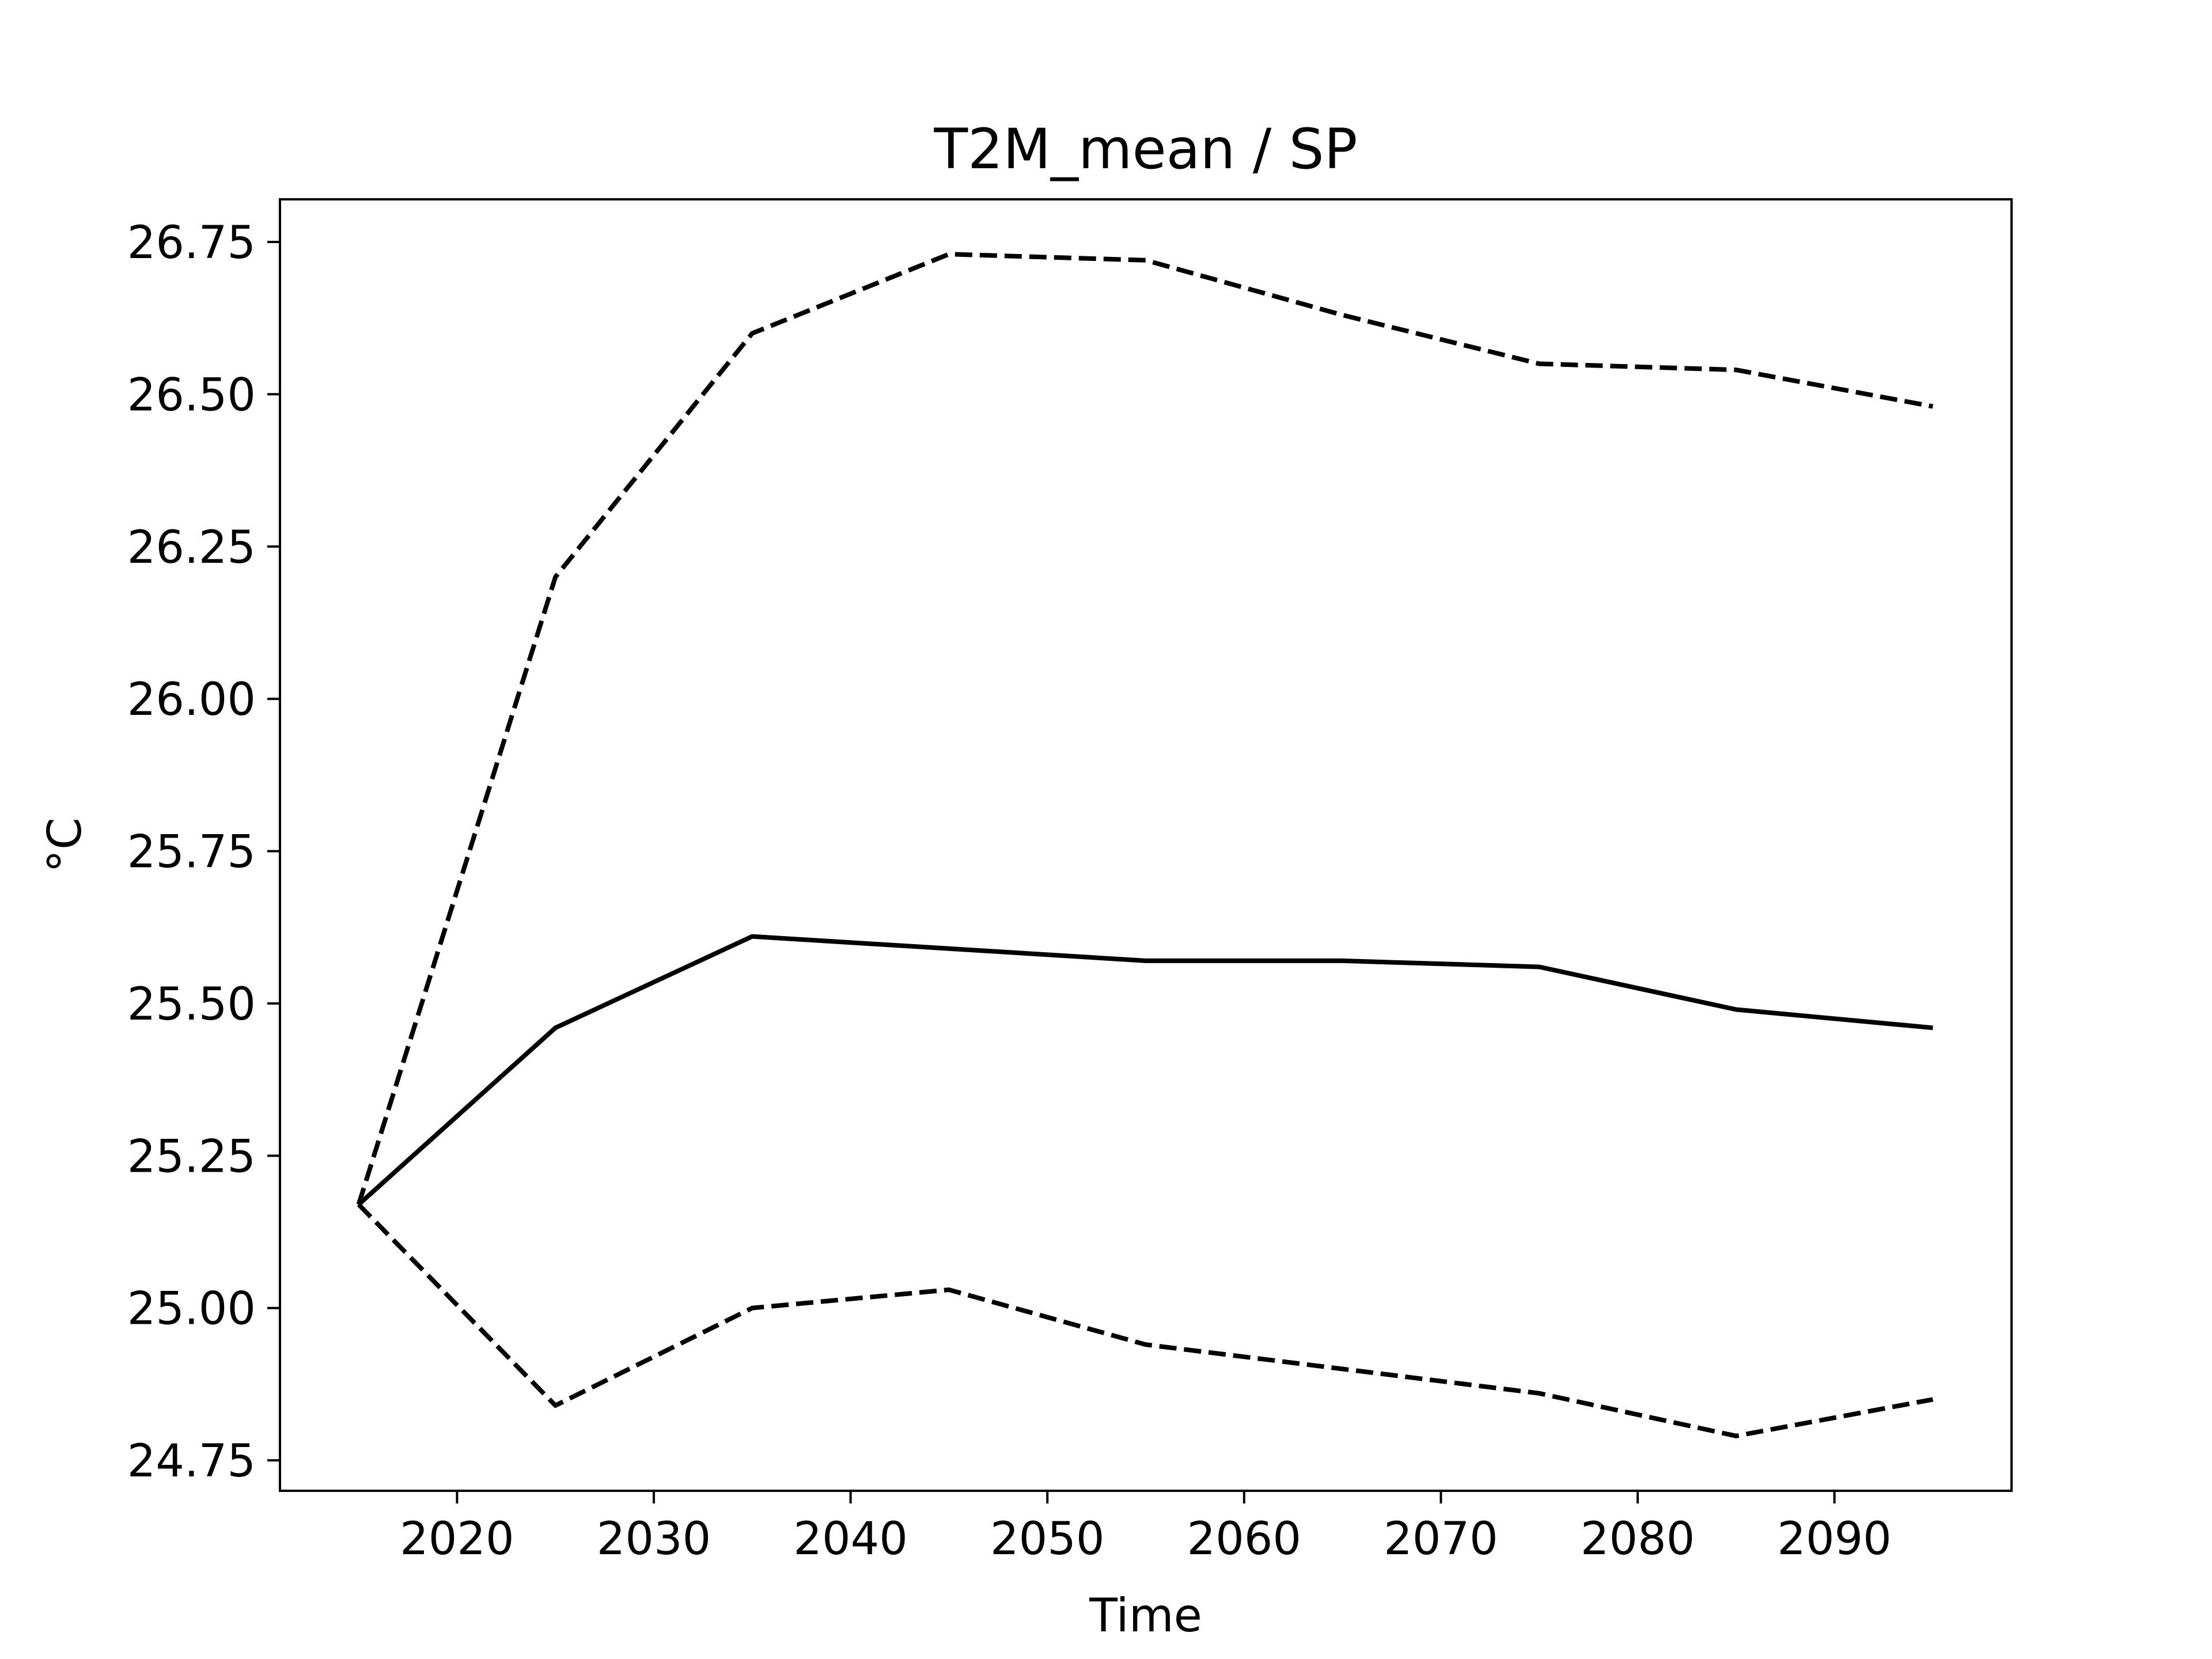 The image size is (2212, 1659). Describe the element at coordinates (654, 1539) in the screenshot. I see `x-tick-label: 2030` at that location.